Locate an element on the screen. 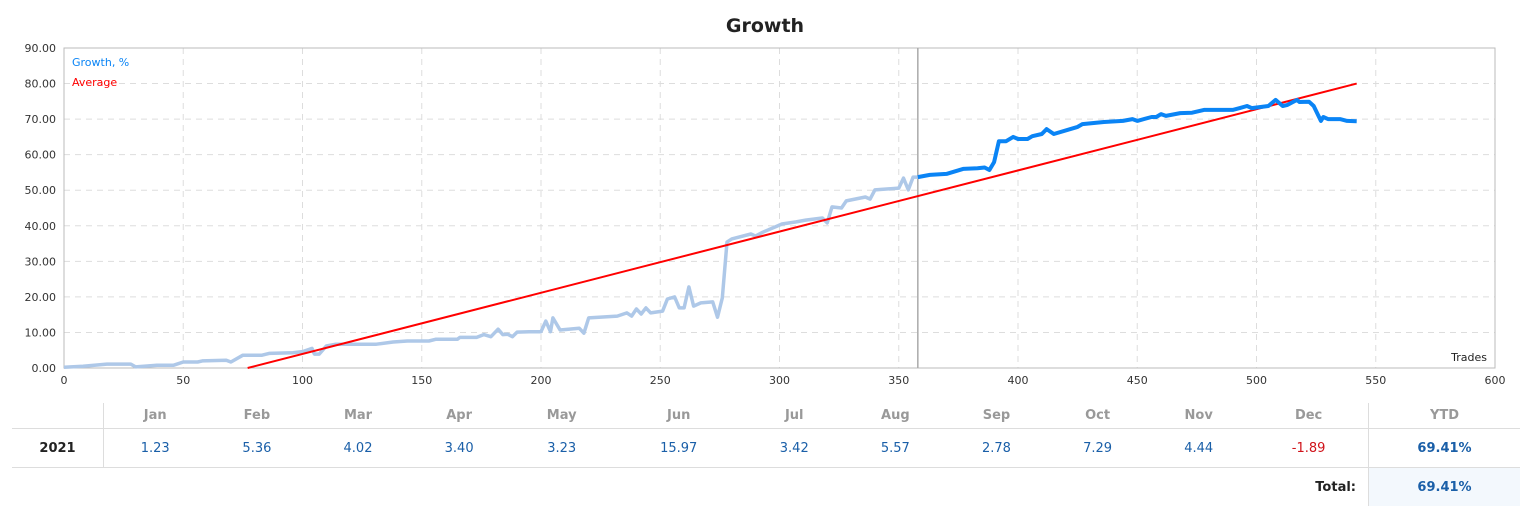  growth-line-recent is located at coordinates (1137, 138).